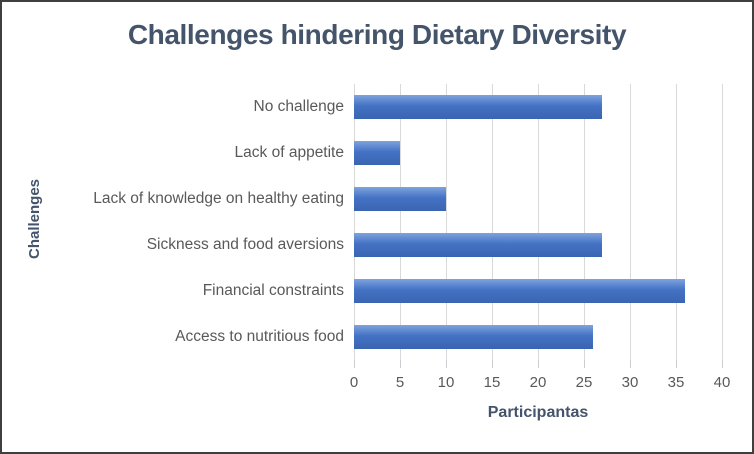 The image size is (754, 454). I want to click on x-axis-tick-label: 40, so click(722, 382).